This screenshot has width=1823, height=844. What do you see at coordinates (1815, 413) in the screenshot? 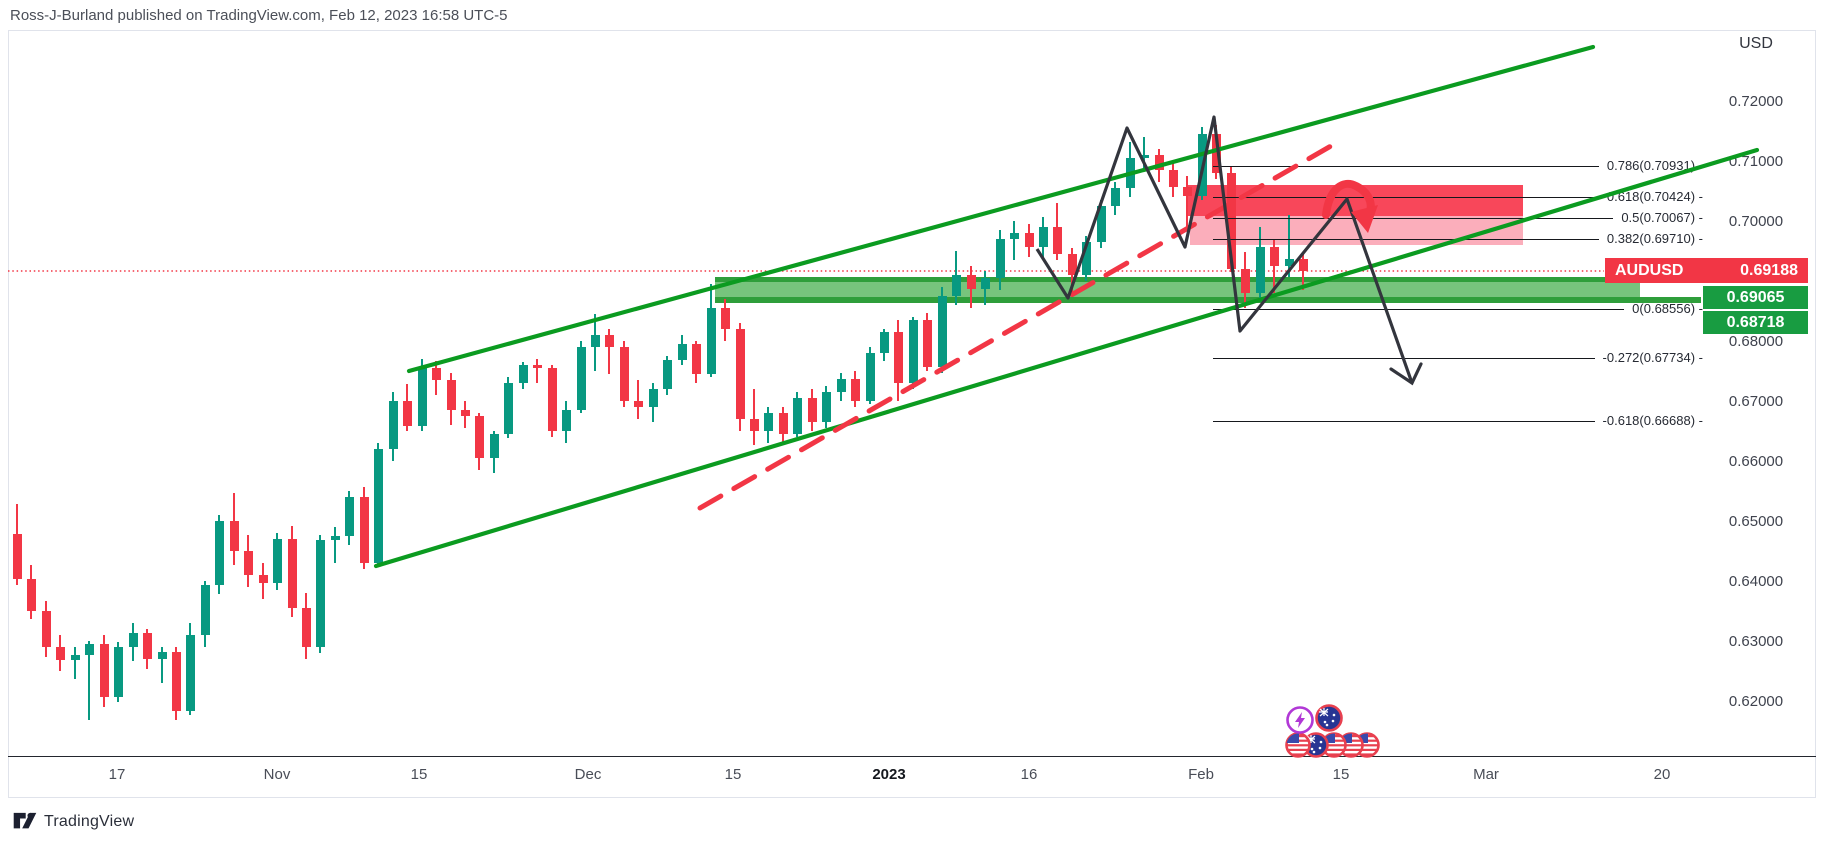
I see `frame-right` at bounding box center [1815, 413].